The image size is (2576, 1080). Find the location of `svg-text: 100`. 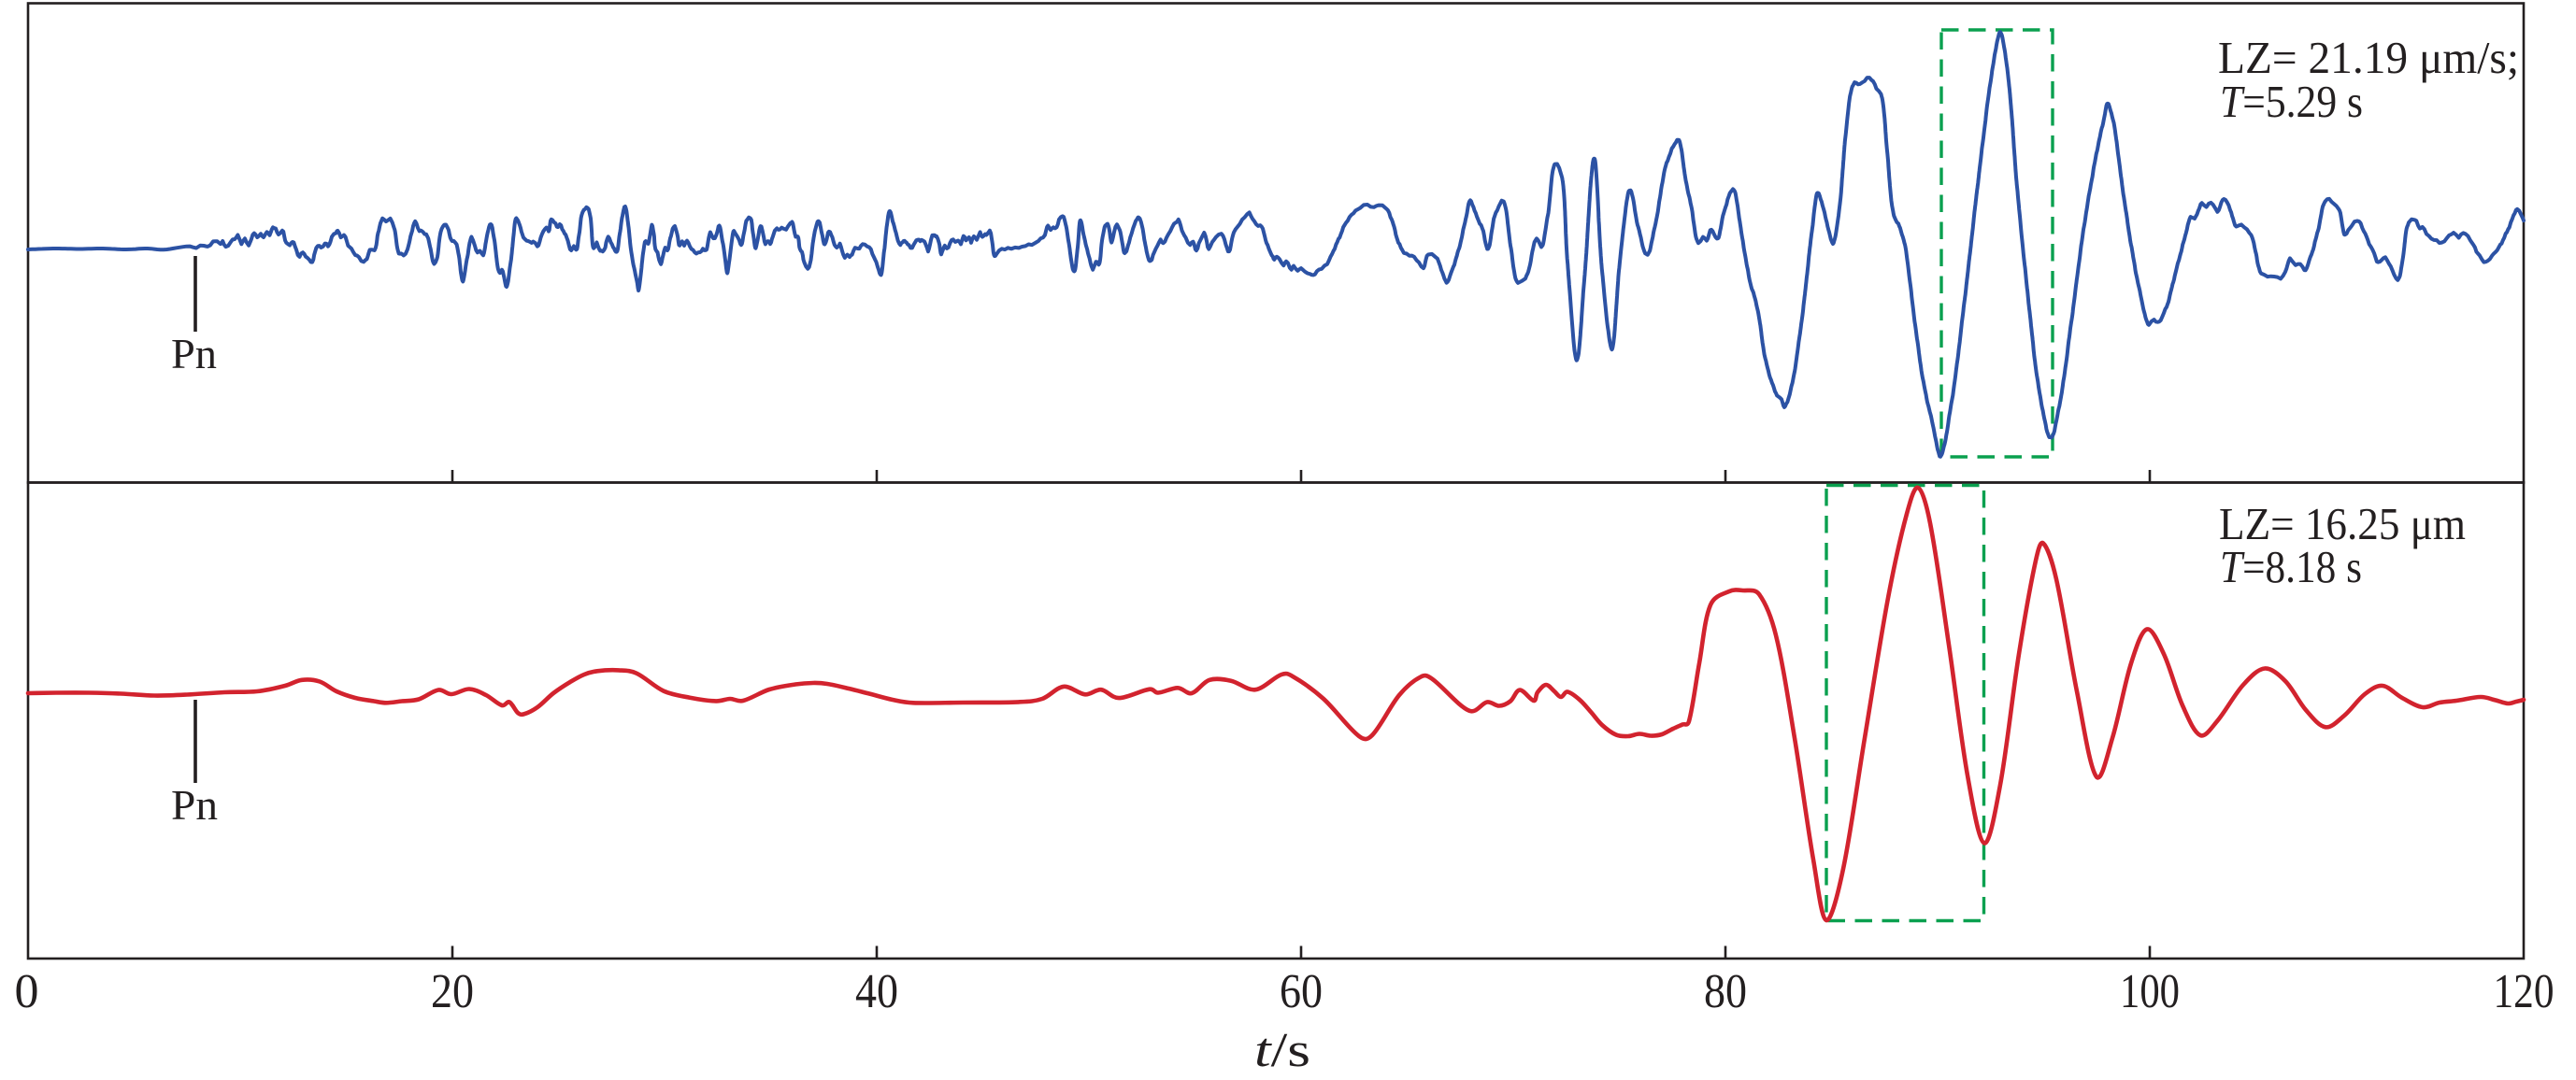

svg-text: 100 is located at coordinates (2150, 992).